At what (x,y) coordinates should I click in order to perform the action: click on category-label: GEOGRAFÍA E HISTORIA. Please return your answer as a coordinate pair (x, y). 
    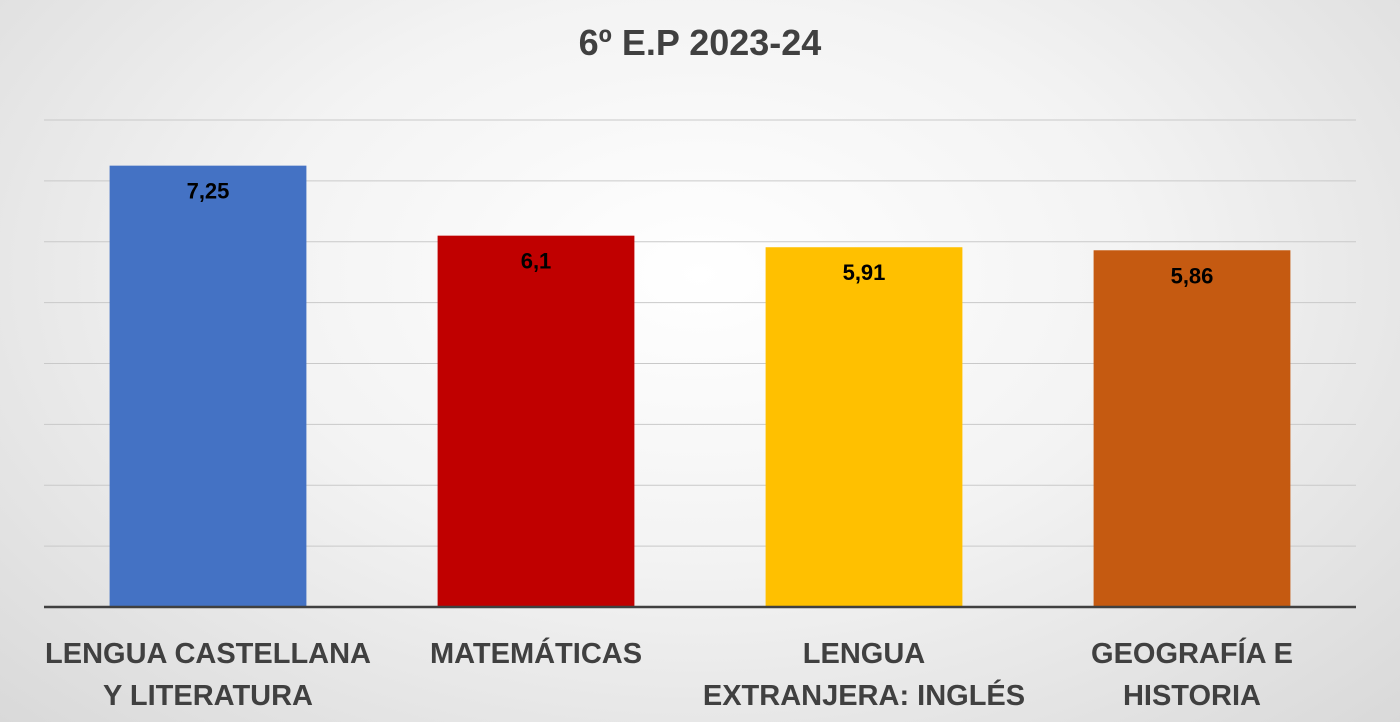
    Looking at the image, I should click on (1192, 674).